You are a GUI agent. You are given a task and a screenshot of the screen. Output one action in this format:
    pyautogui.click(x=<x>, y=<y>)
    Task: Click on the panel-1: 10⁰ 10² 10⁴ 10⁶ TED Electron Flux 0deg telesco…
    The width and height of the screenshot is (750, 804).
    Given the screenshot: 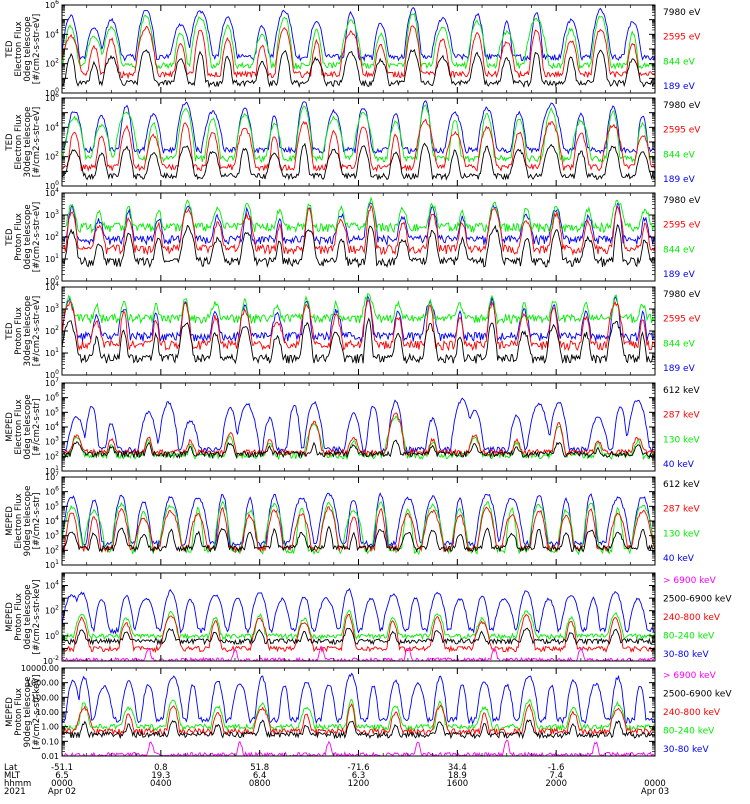 What is the action you would take?
    pyautogui.click(x=353, y=49)
    